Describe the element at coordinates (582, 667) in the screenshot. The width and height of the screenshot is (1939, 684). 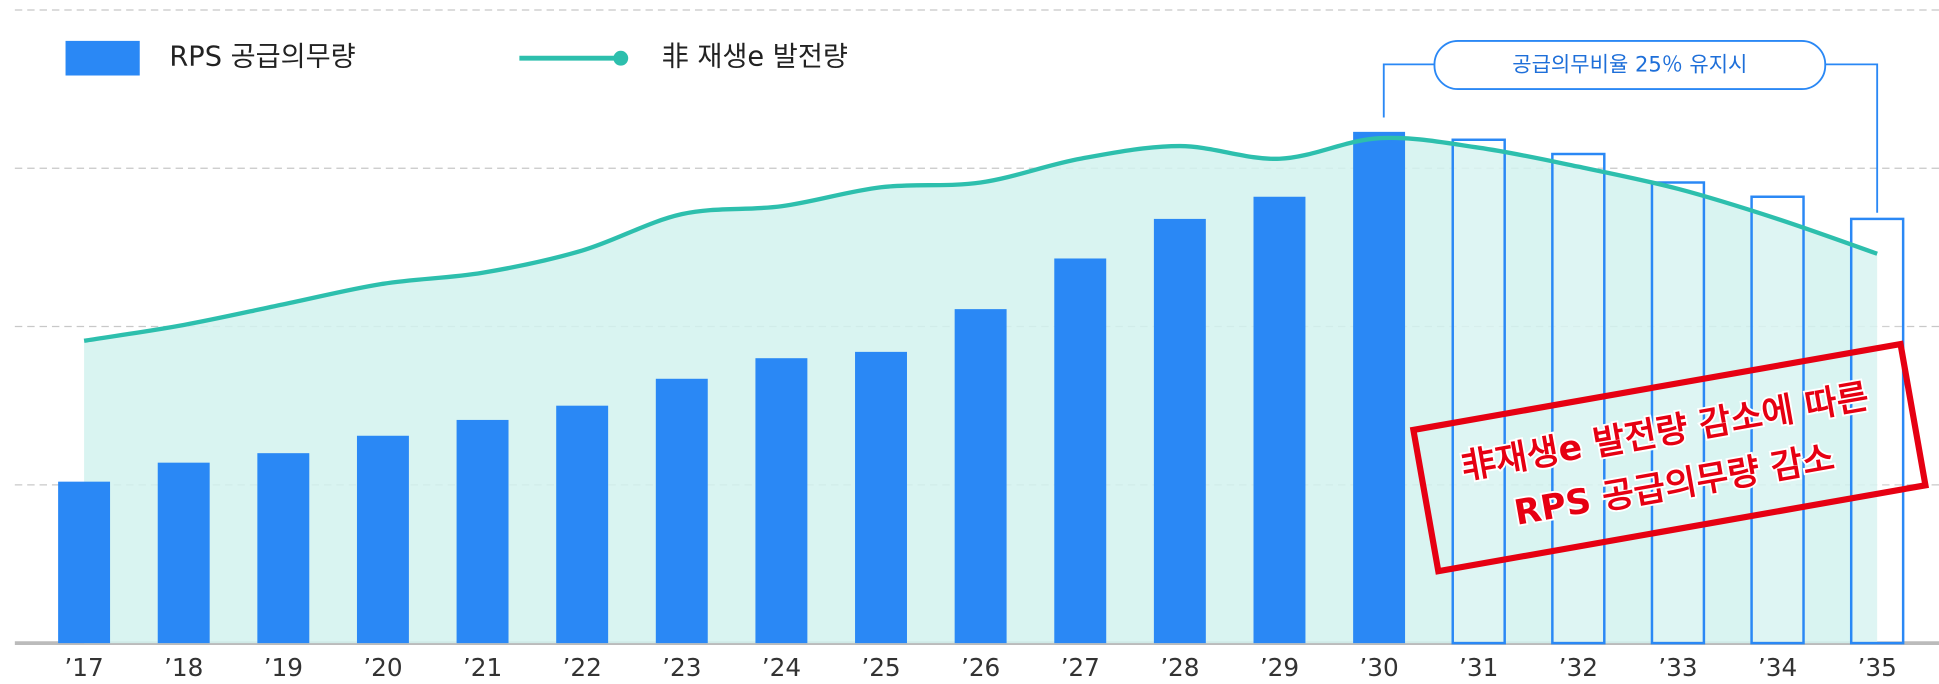
I see `x-tick-label: ’22` at that location.